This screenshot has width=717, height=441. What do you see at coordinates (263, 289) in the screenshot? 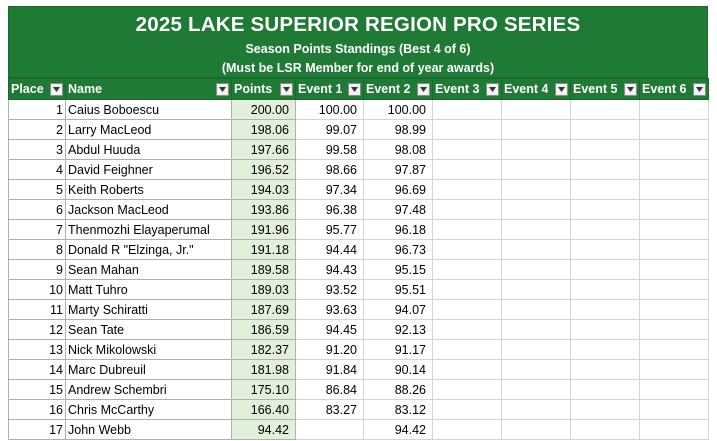
I see `points-cell: 189.03` at bounding box center [263, 289].